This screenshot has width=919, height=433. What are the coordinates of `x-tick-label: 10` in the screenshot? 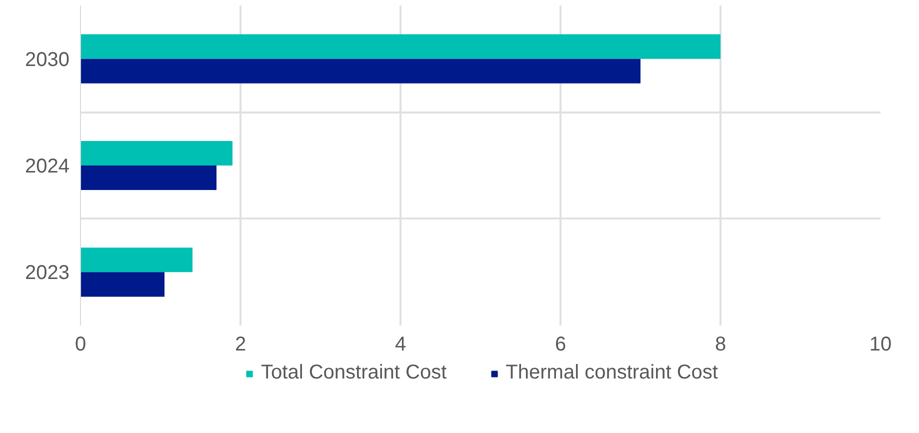 It's located at (880, 345).